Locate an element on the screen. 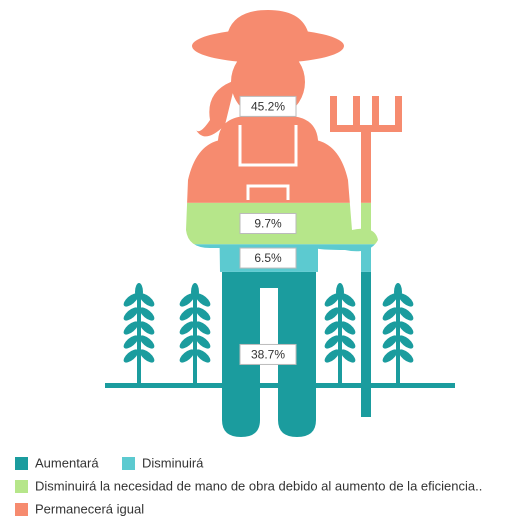 The width and height of the screenshot is (526, 516). wheat is located at coordinates (280, 335).